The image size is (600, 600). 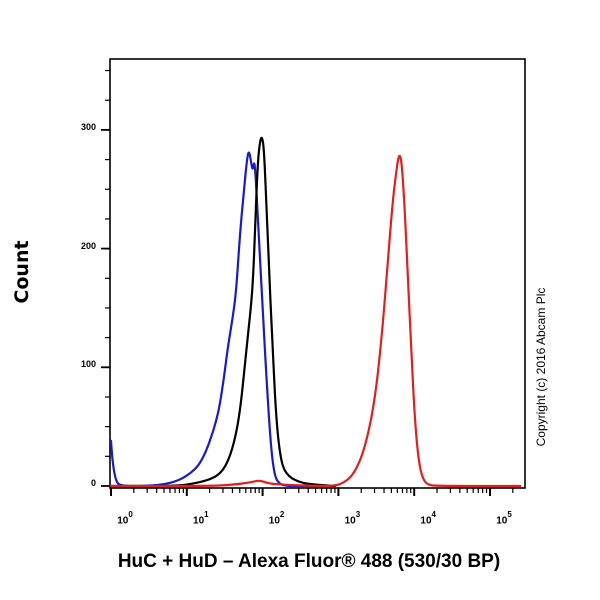 I want to click on x-tick-label: 10⁰, so click(x=125, y=518).